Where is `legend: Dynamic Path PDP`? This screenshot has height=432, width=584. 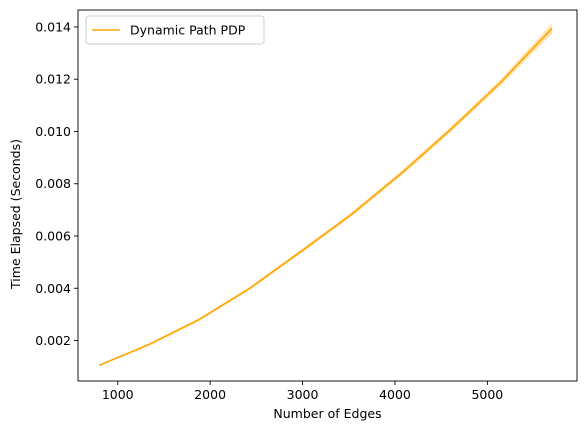 legend: Dynamic Path PDP is located at coordinates (175, 30).